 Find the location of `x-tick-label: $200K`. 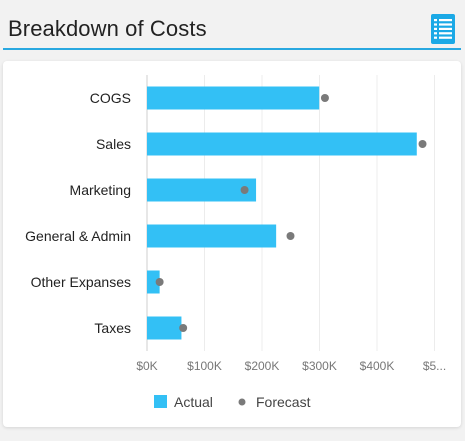

x-tick-label: $200K is located at coordinates (262, 366).